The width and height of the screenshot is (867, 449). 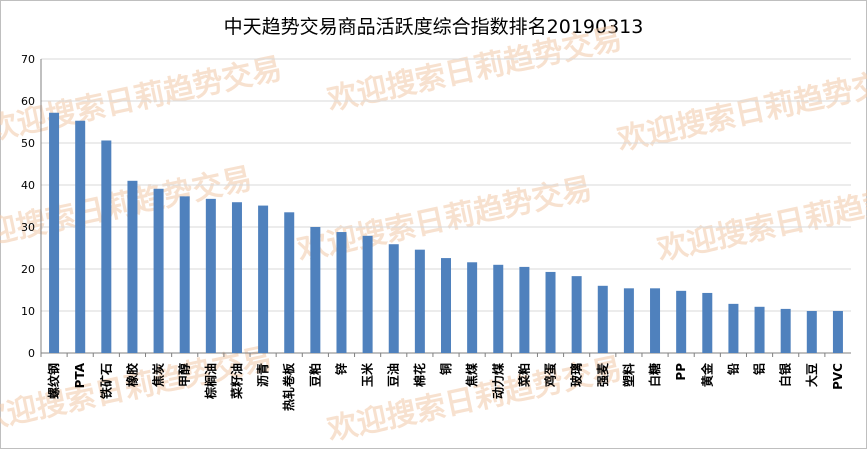 What do you see at coordinates (288, 386) in the screenshot?
I see `x-tick-label: 热轧卷板` at bounding box center [288, 386].